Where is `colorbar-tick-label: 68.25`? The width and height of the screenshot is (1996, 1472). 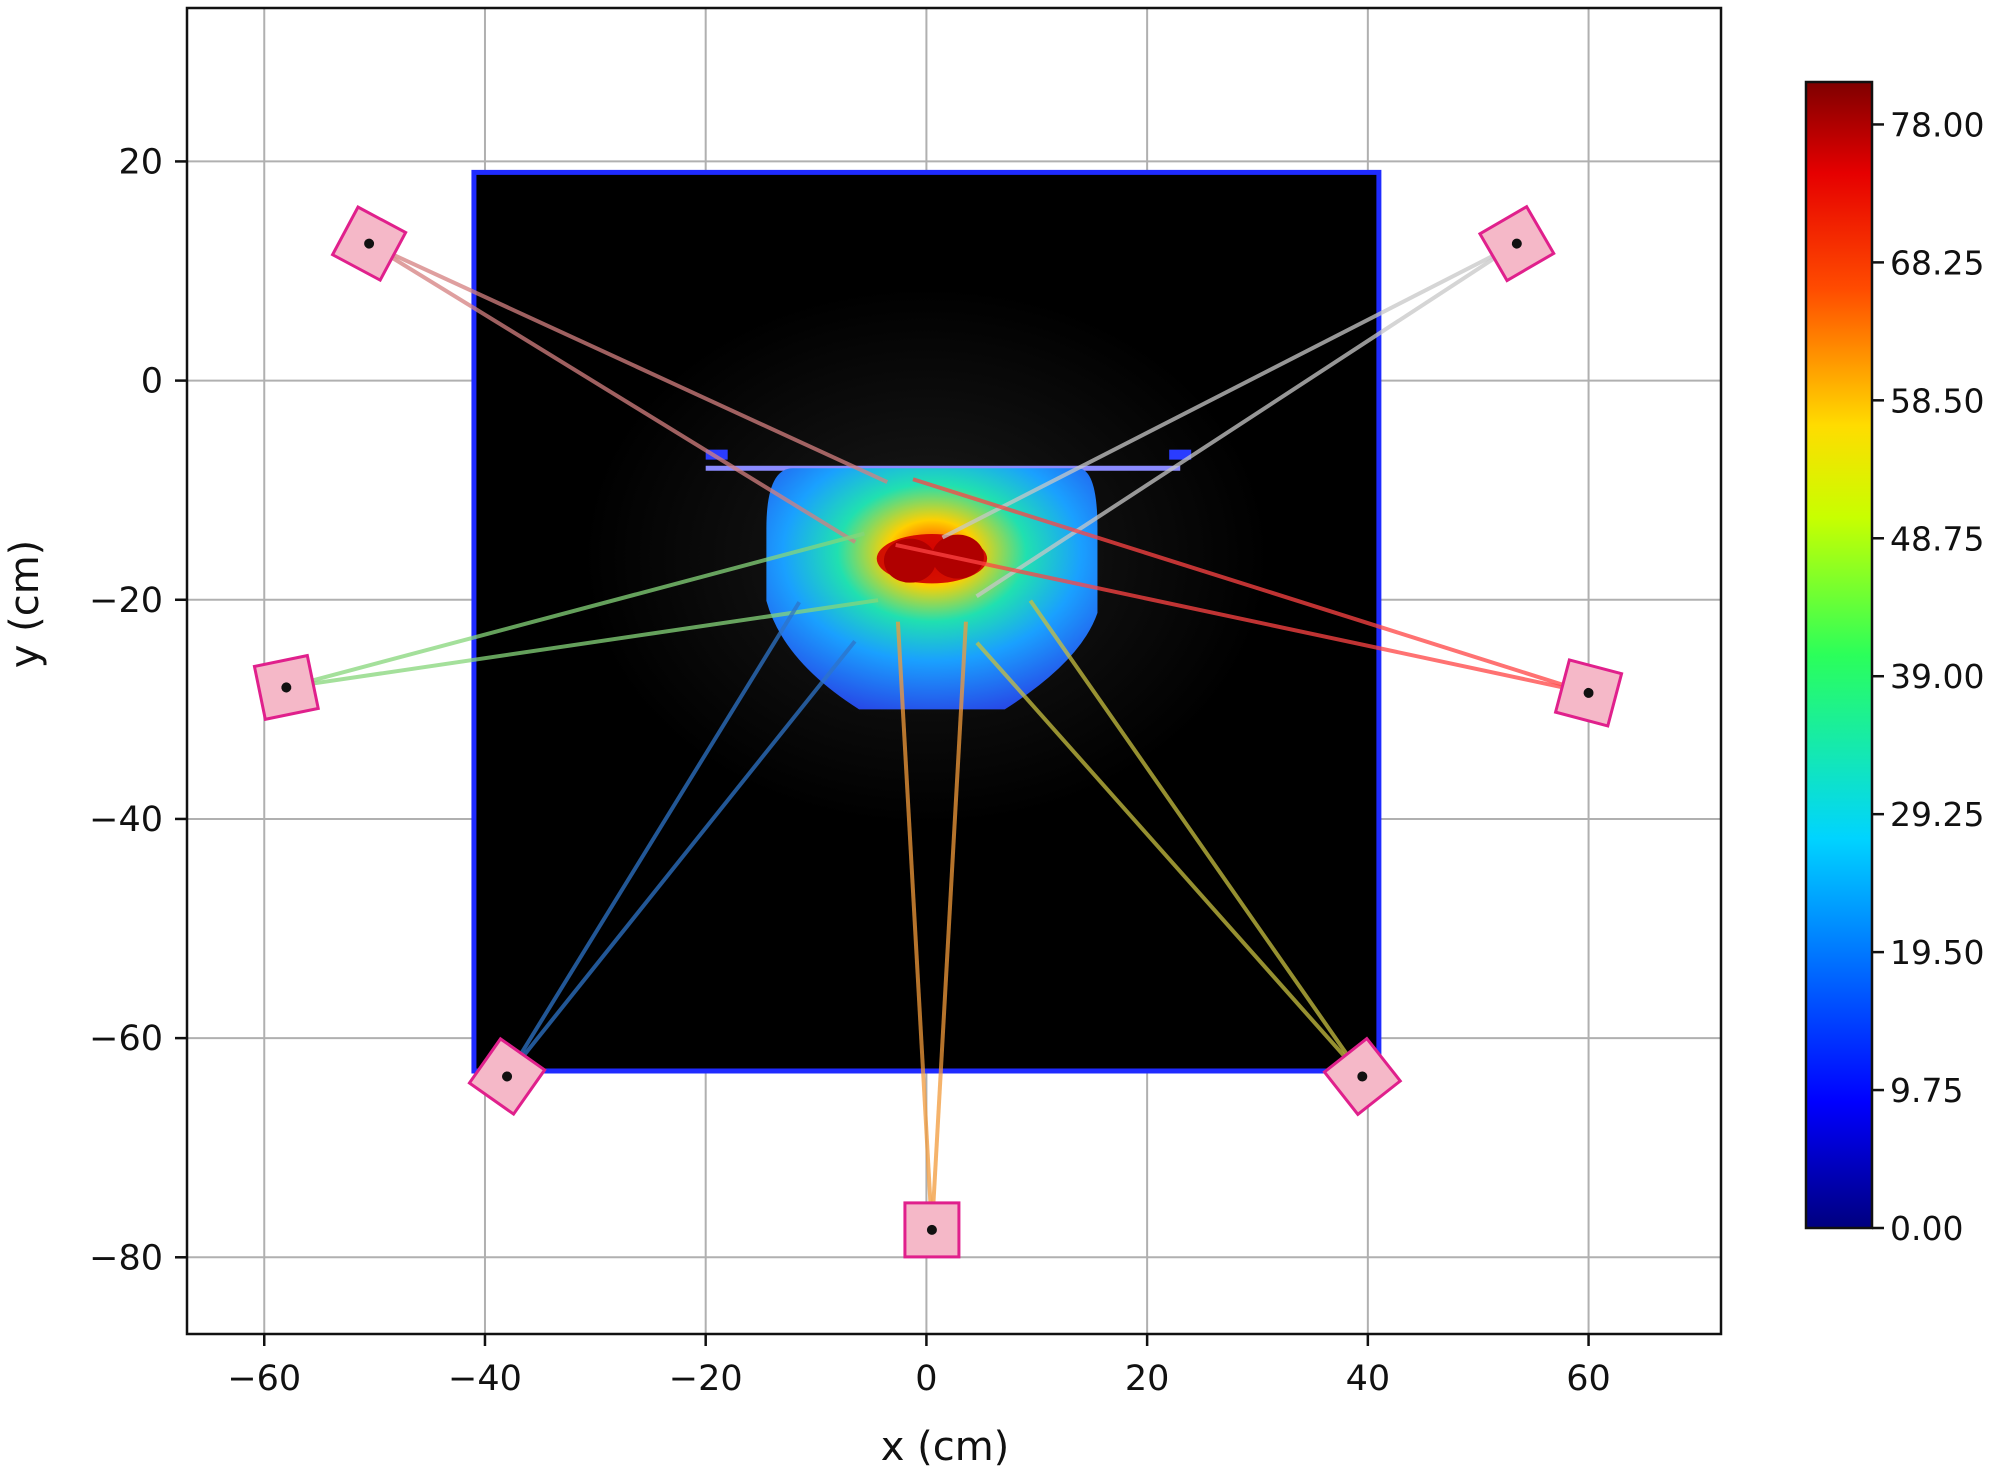
colorbar-tick-label: 68.25 is located at coordinates (1937, 262).